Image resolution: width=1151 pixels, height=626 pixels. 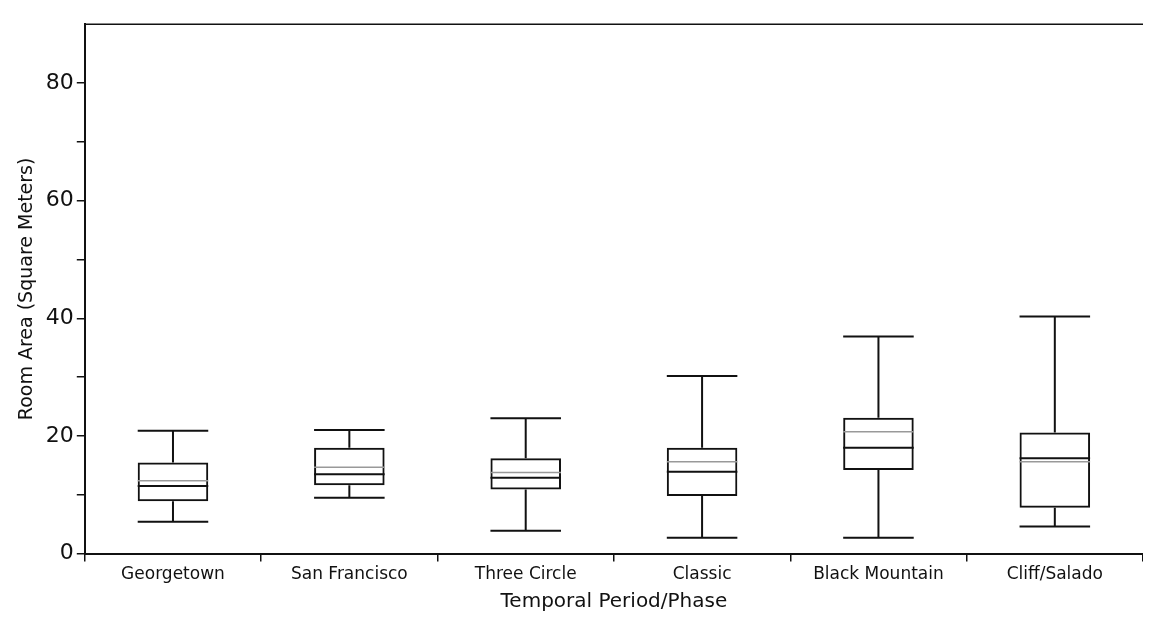 What do you see at coordinates (173, 573) in the screenshot?
I see `x-tick-label: Georgetown` at bounding box center [173, 573].